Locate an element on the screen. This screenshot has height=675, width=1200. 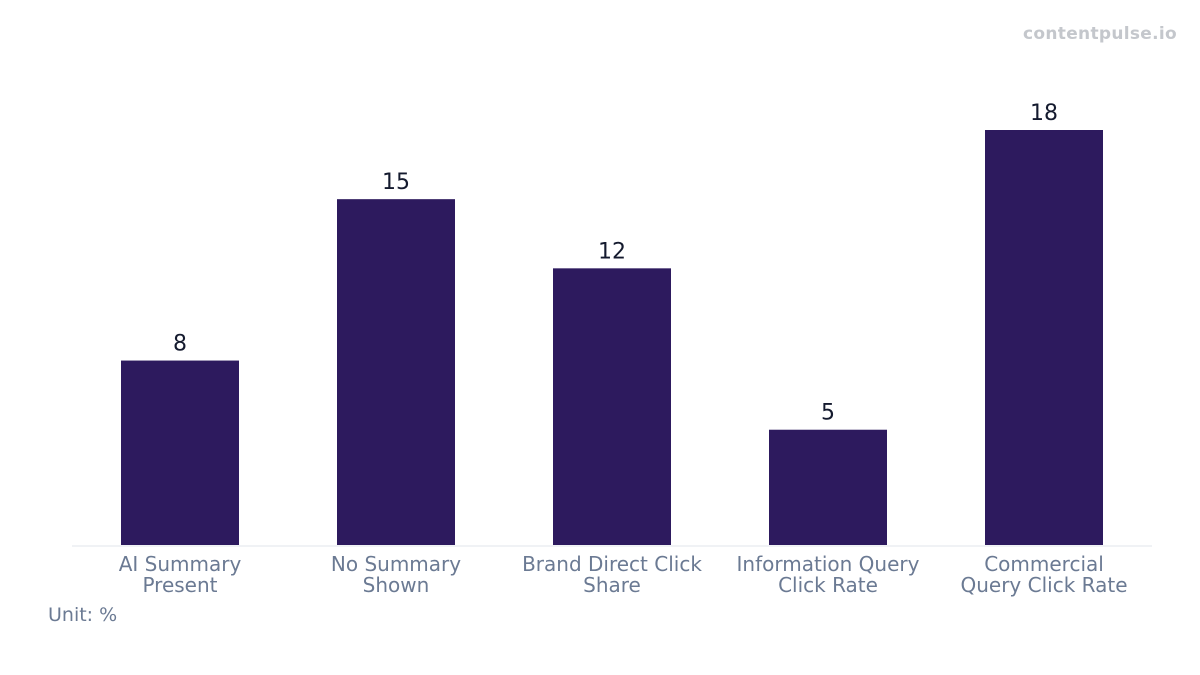
tick-label-1: No Summary Shown is located at coordinates (396, 574).